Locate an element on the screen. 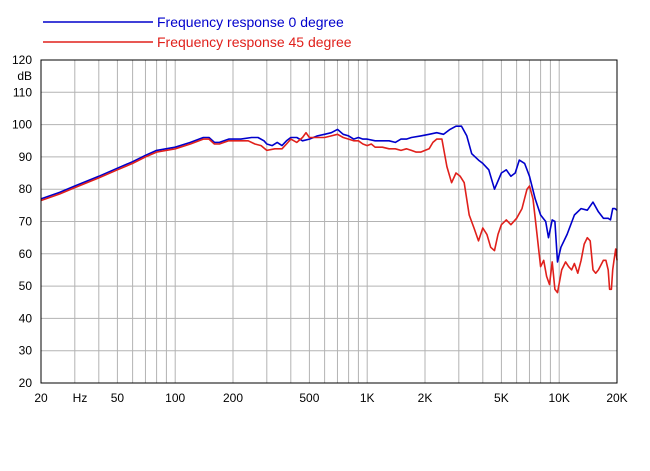  legend-label-45deg: Frequency response 45 degree is located at coordinates (254, 42).